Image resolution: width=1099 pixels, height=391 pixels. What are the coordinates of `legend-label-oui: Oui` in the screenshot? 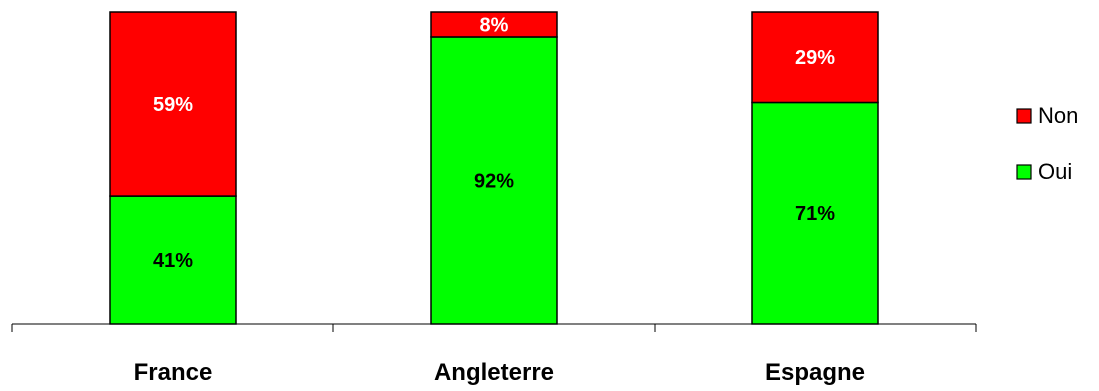 It's located at (1055, 171).